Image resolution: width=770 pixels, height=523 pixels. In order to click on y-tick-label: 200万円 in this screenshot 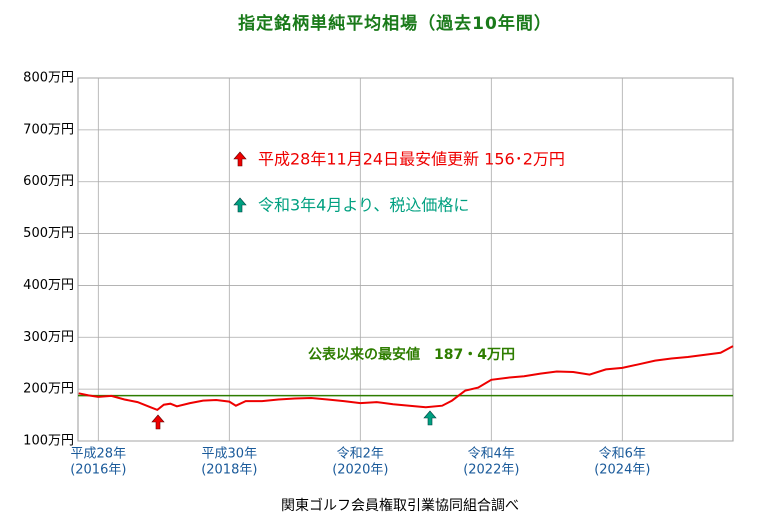, I will do `click(48, 389)`.